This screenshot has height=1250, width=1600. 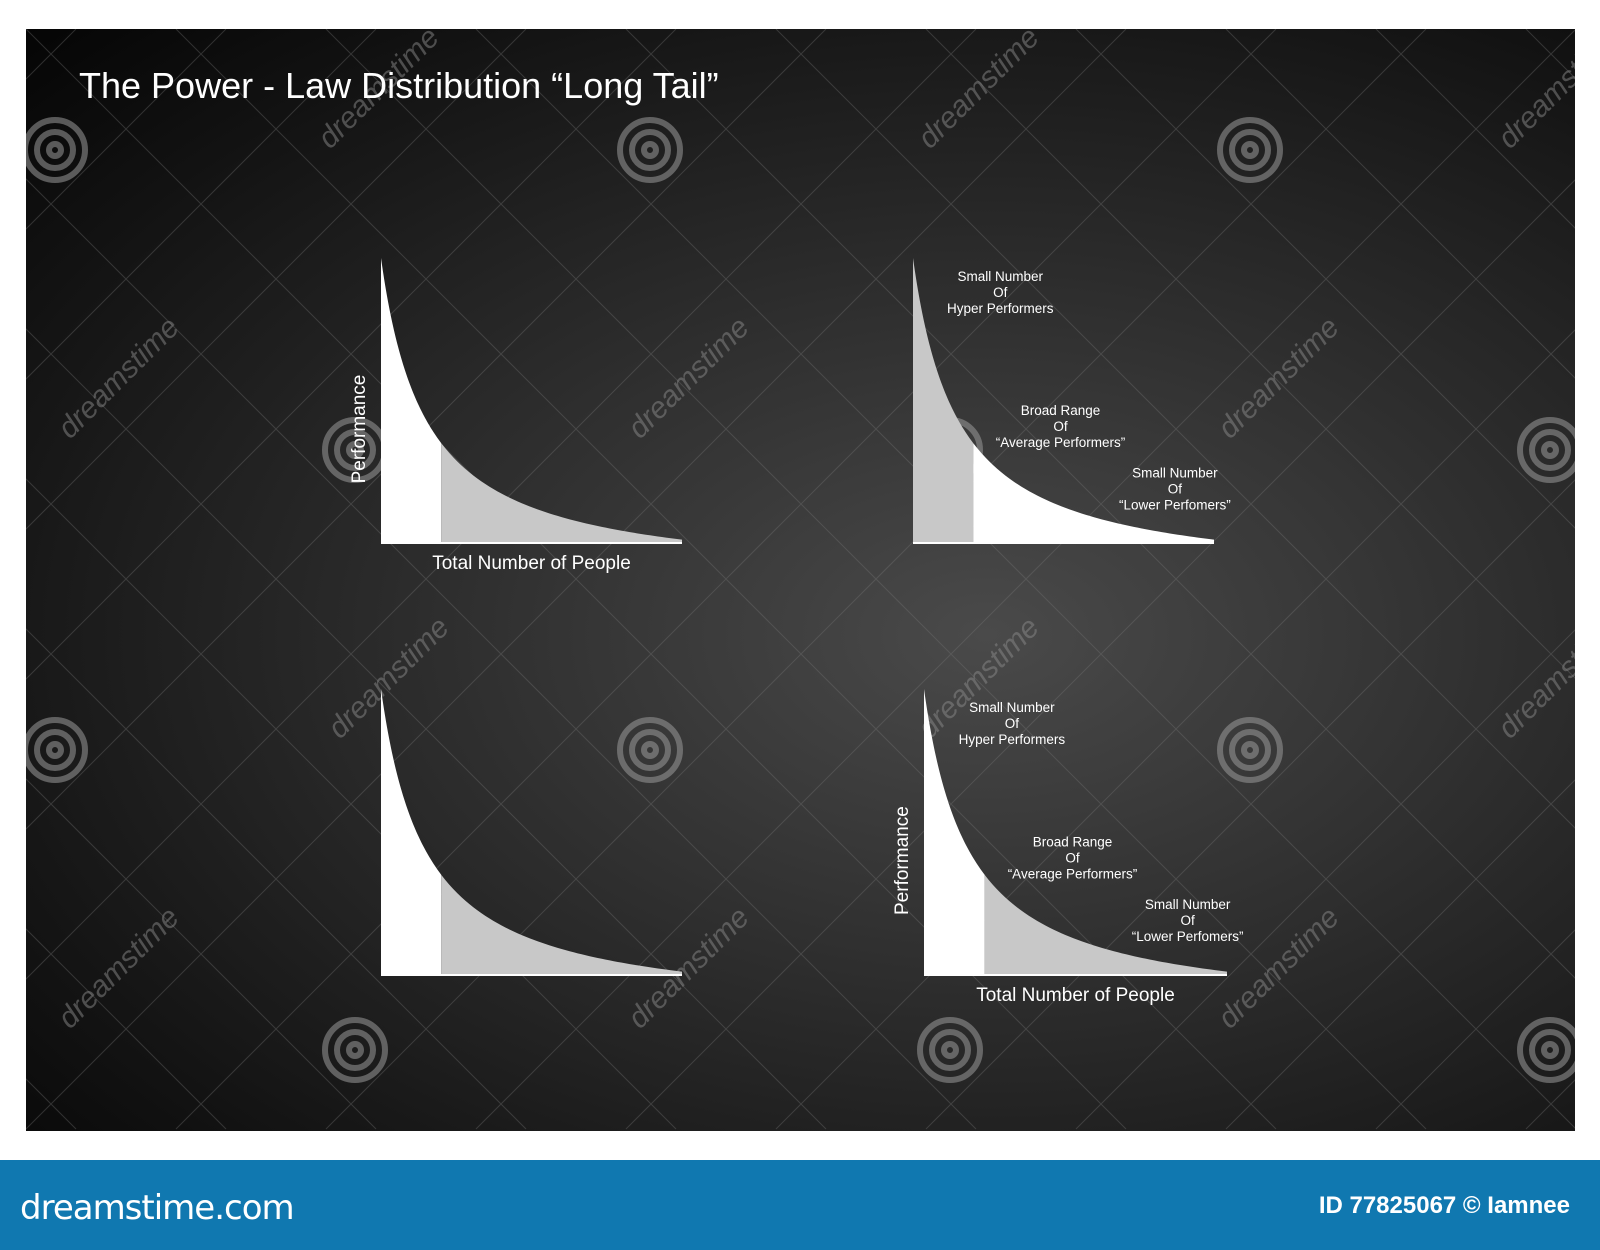 What do you see at coordinates (800, 1205) in the screenshot?
I see `footer-bar: dreamstime.com ID 77825067 © Iamnee` at bounding box center [800, 1205].